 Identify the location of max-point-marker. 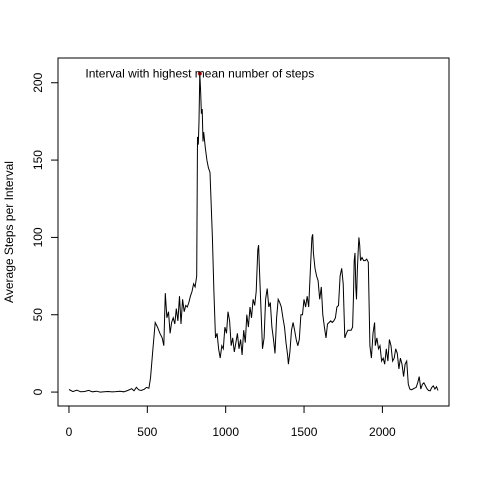
(199, 73).